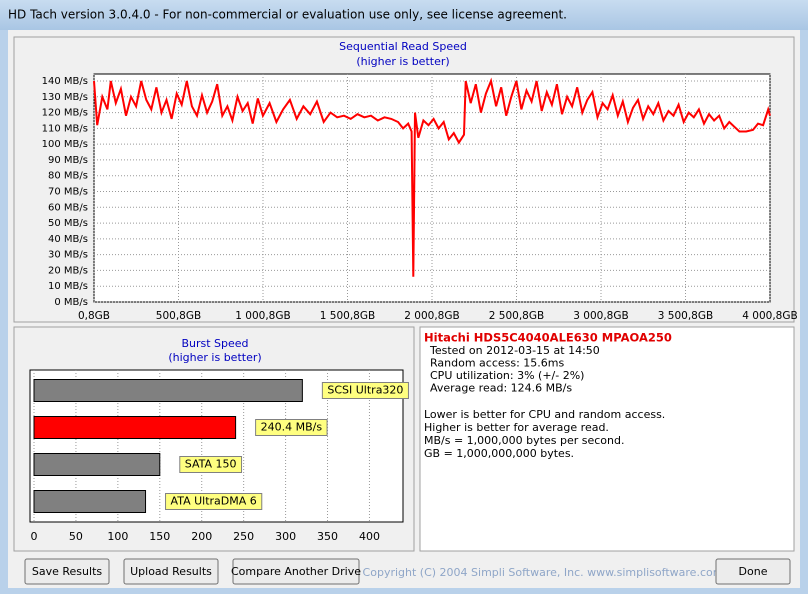  I want to click on y-tick-label: 20 MB/s, so click(68, 270).